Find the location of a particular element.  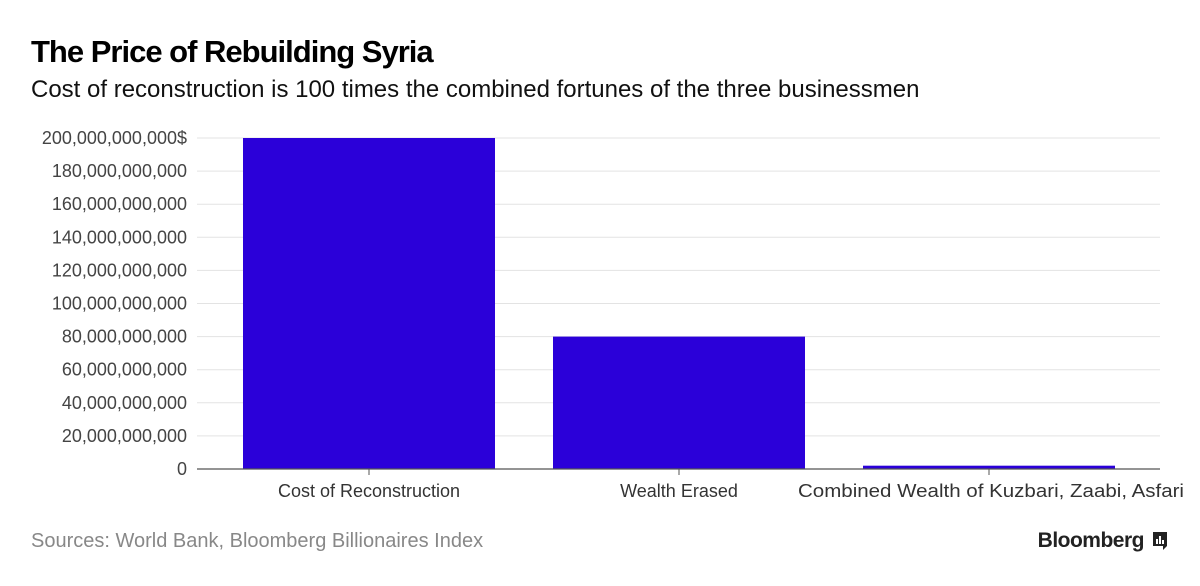

x-tick-label: Cost of Reconstruction is located at coordinates (369, 491).